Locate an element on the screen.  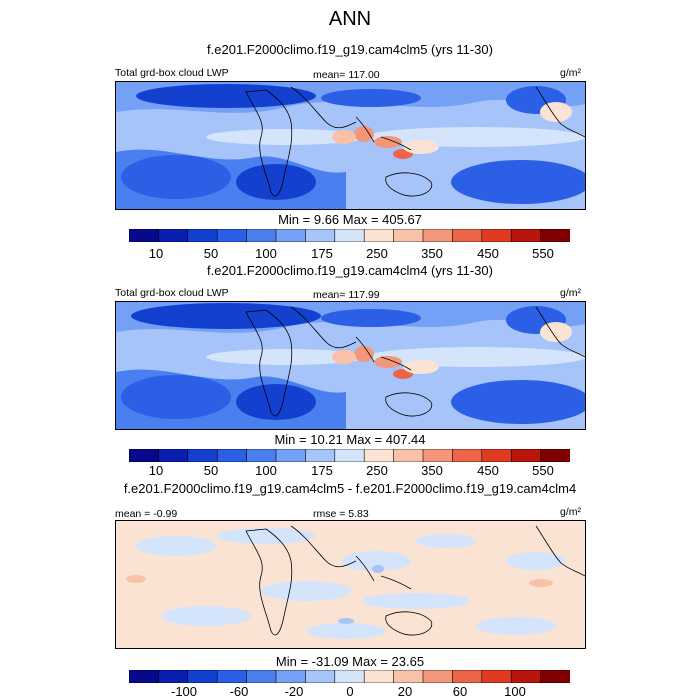
panel2-variable-label: Total grd-box cloud LWP is located at coordinates (172, 293).